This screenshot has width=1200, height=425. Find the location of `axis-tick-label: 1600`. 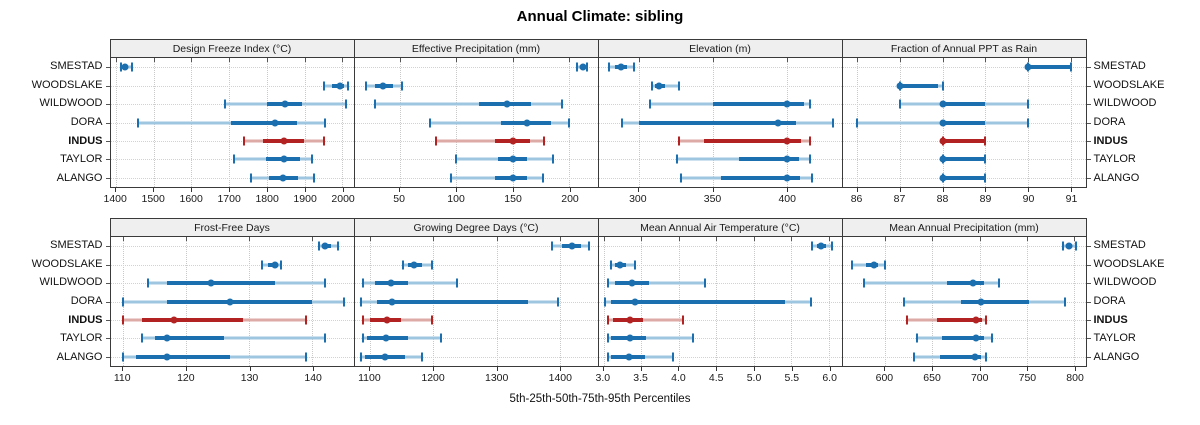

axis-tick-label: 1600 is located at coordinates (191, 199).